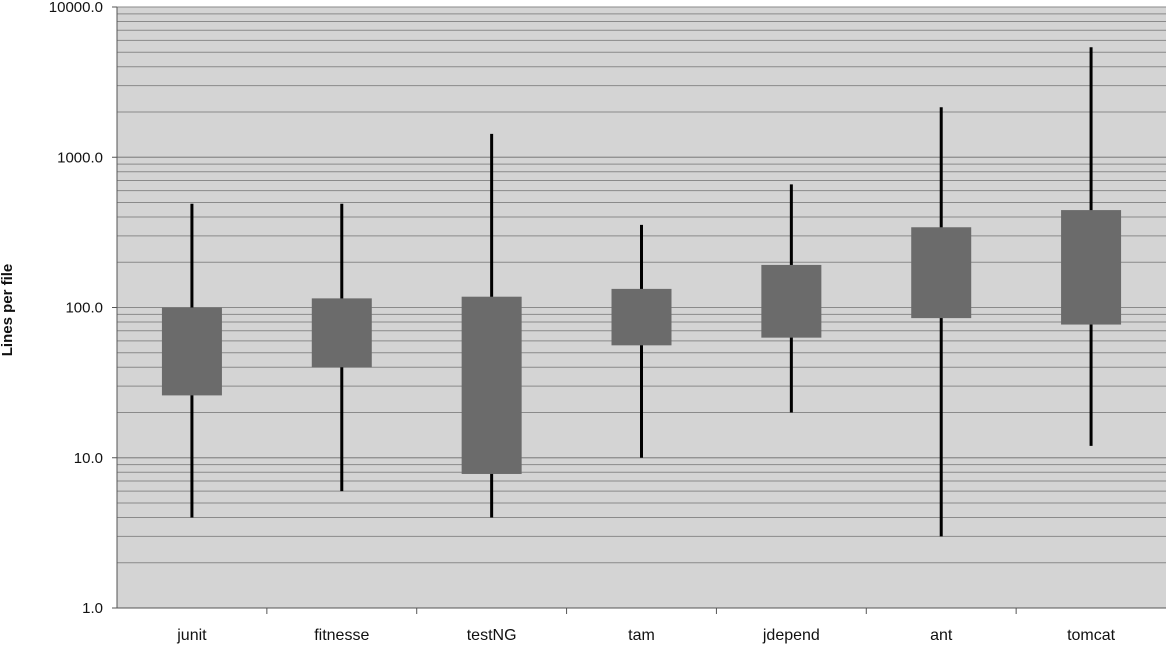 This screenshot has width=1169, height=646. I want to click on x-tick-label: junit, so click(191, 635).